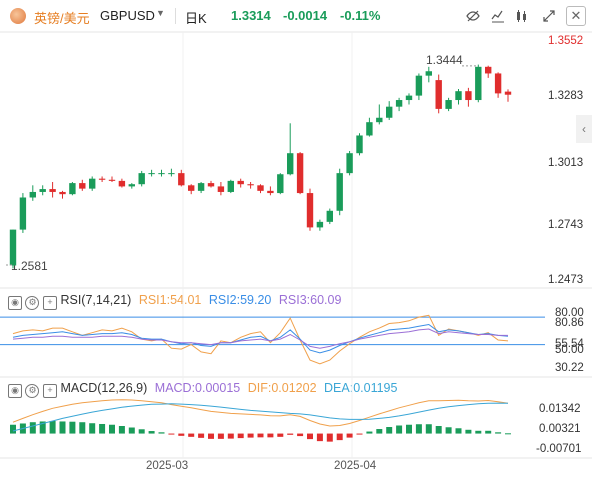  What do you see at coordinates (240, 300) in the screenshot?
I see `rsi2-value: RSI2:59.20` at bounding box center [240, 300].